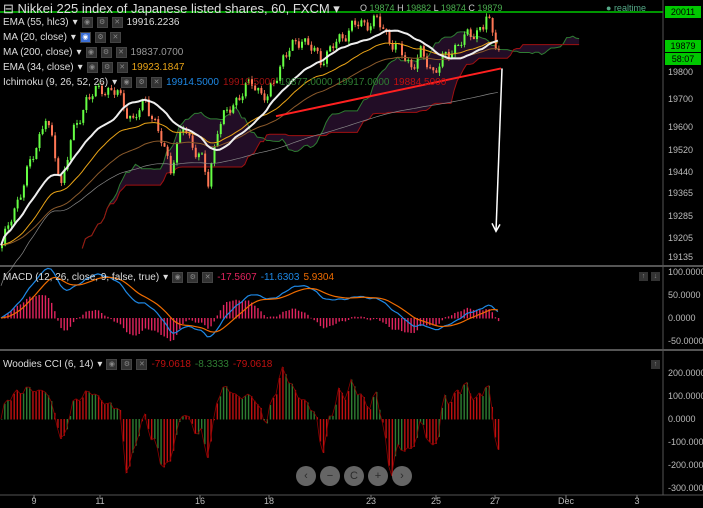 Image resolution: width=703 pixels, height=508 pixels. What do you see at coordinates (378, 476) in the screenshot?
I see `zoom-in-button: +` at bounding box center [378, 476].